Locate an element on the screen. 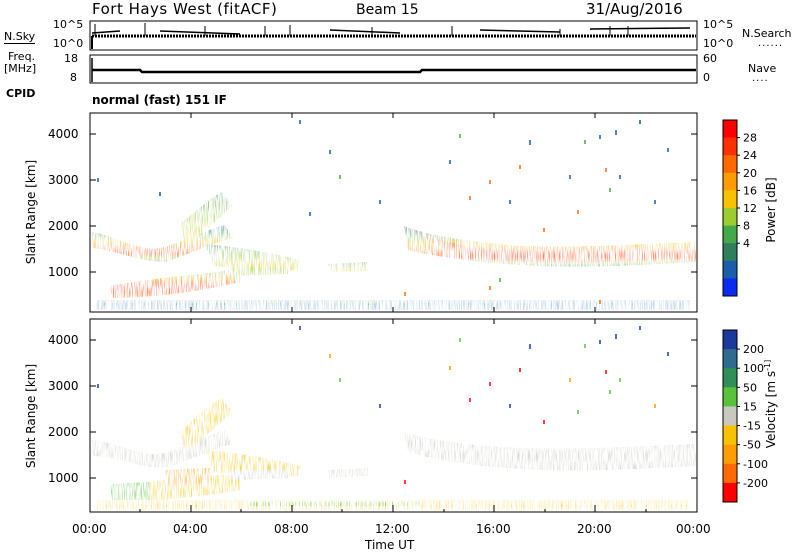 The height and width of the screenshot is (554, 800). power-colorbar-tick-label: 12 is located at coordinates (750, 208).